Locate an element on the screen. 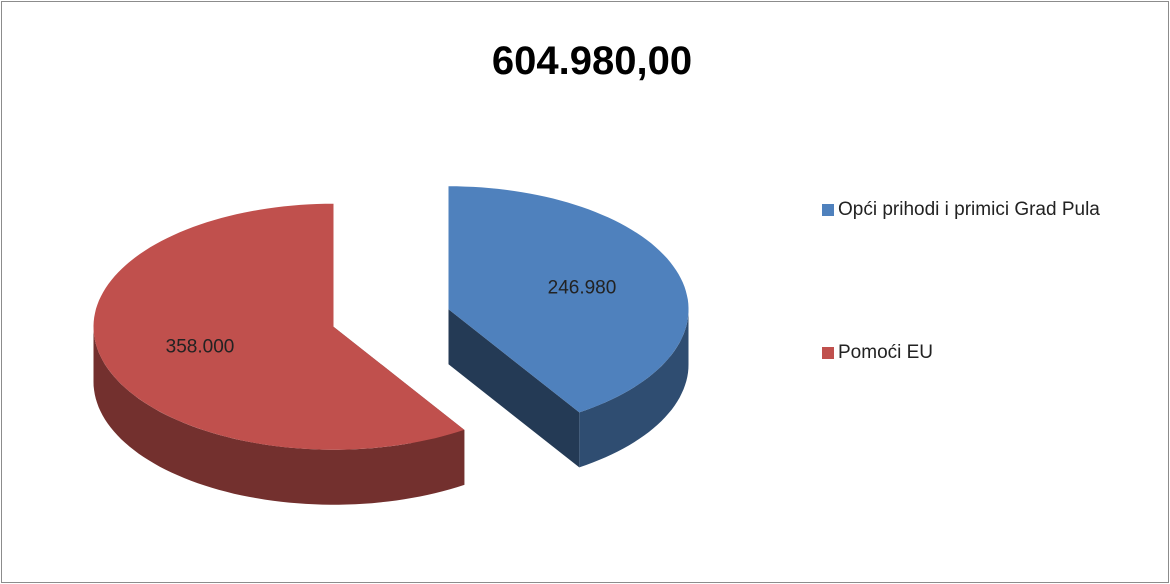 The width and height of the screenshot is (1170, 584). legend-item: Pomoći EU is located at coordinates (987, 352).